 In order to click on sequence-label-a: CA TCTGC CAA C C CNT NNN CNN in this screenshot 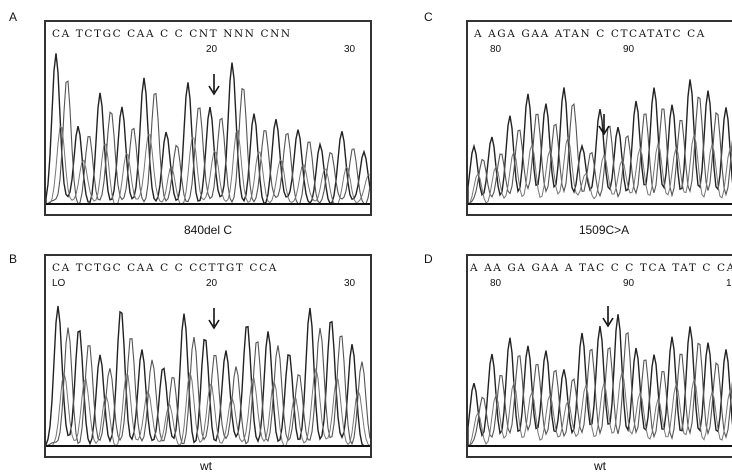, I will do `click(172, 34)`.